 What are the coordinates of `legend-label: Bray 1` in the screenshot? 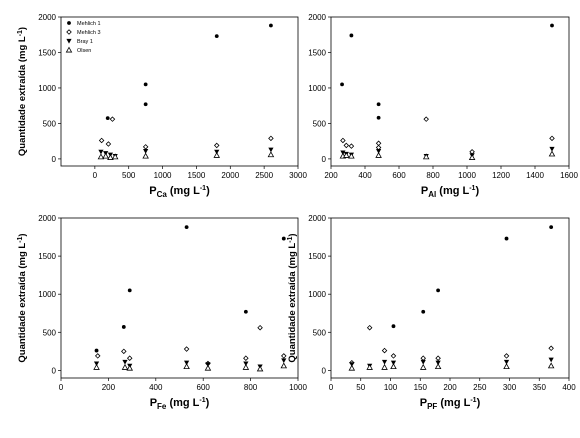 It's located at (85, 42).